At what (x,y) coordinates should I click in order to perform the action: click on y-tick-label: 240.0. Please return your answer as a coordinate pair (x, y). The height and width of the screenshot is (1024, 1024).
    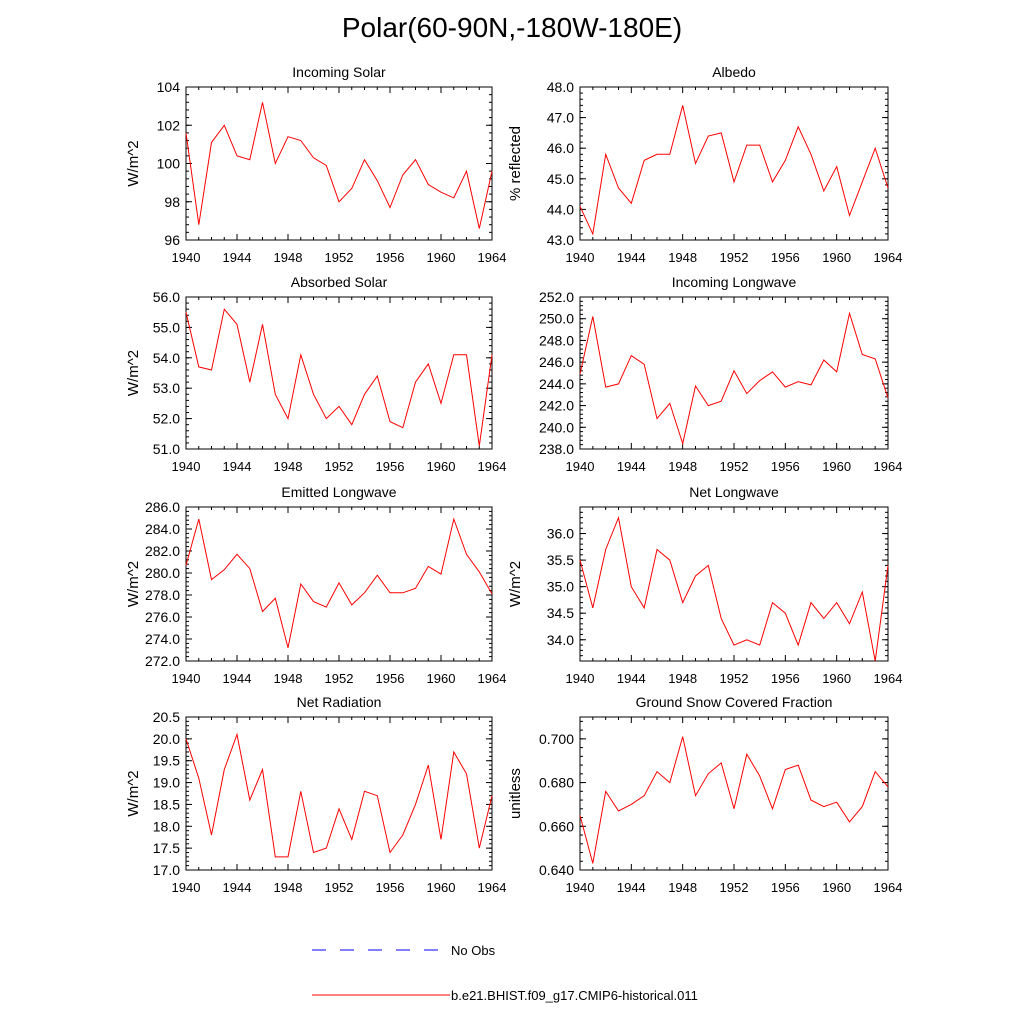
    Looking at the image, I should click on (556, 427).